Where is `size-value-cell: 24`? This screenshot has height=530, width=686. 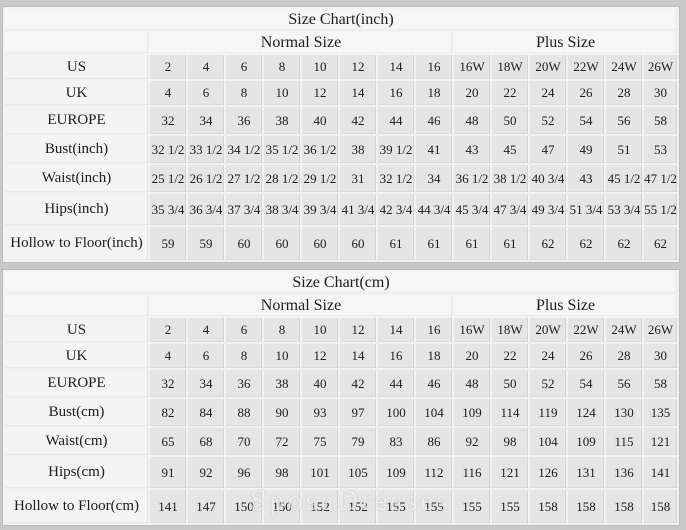 size-value-cell: 24 is located at coordinates (548, 93).